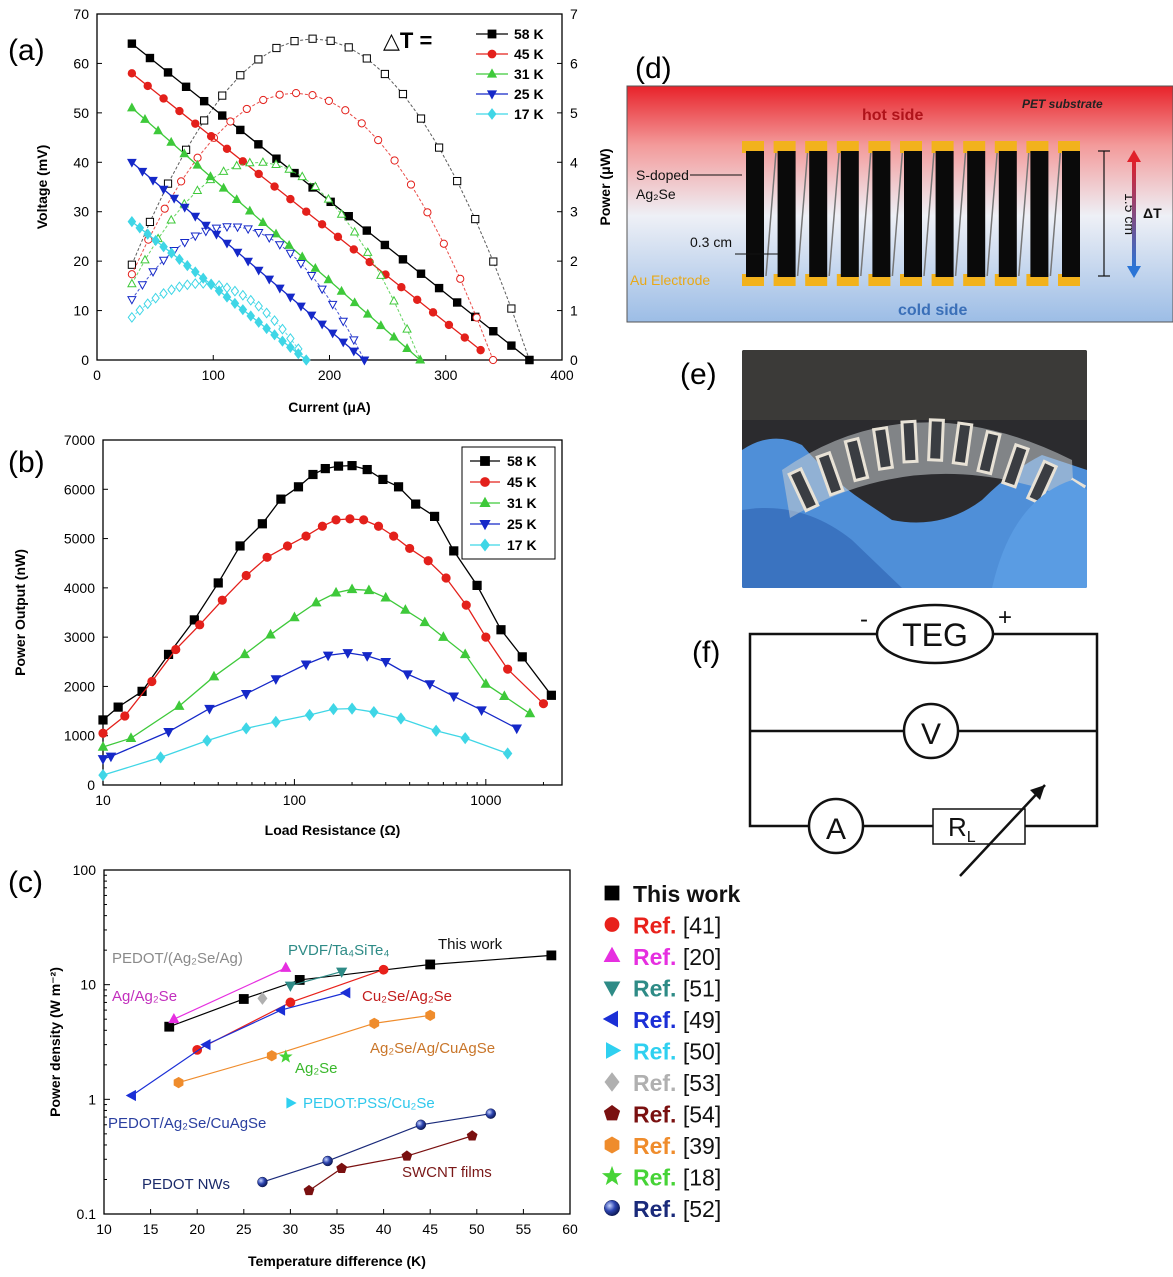 The width and height of the screenshot is (1173, 1277). What do you see at coordinates (295, 800) in the screenshot?
I see `chart-b-xtick-label: 100` at bounding box center [295, 800].